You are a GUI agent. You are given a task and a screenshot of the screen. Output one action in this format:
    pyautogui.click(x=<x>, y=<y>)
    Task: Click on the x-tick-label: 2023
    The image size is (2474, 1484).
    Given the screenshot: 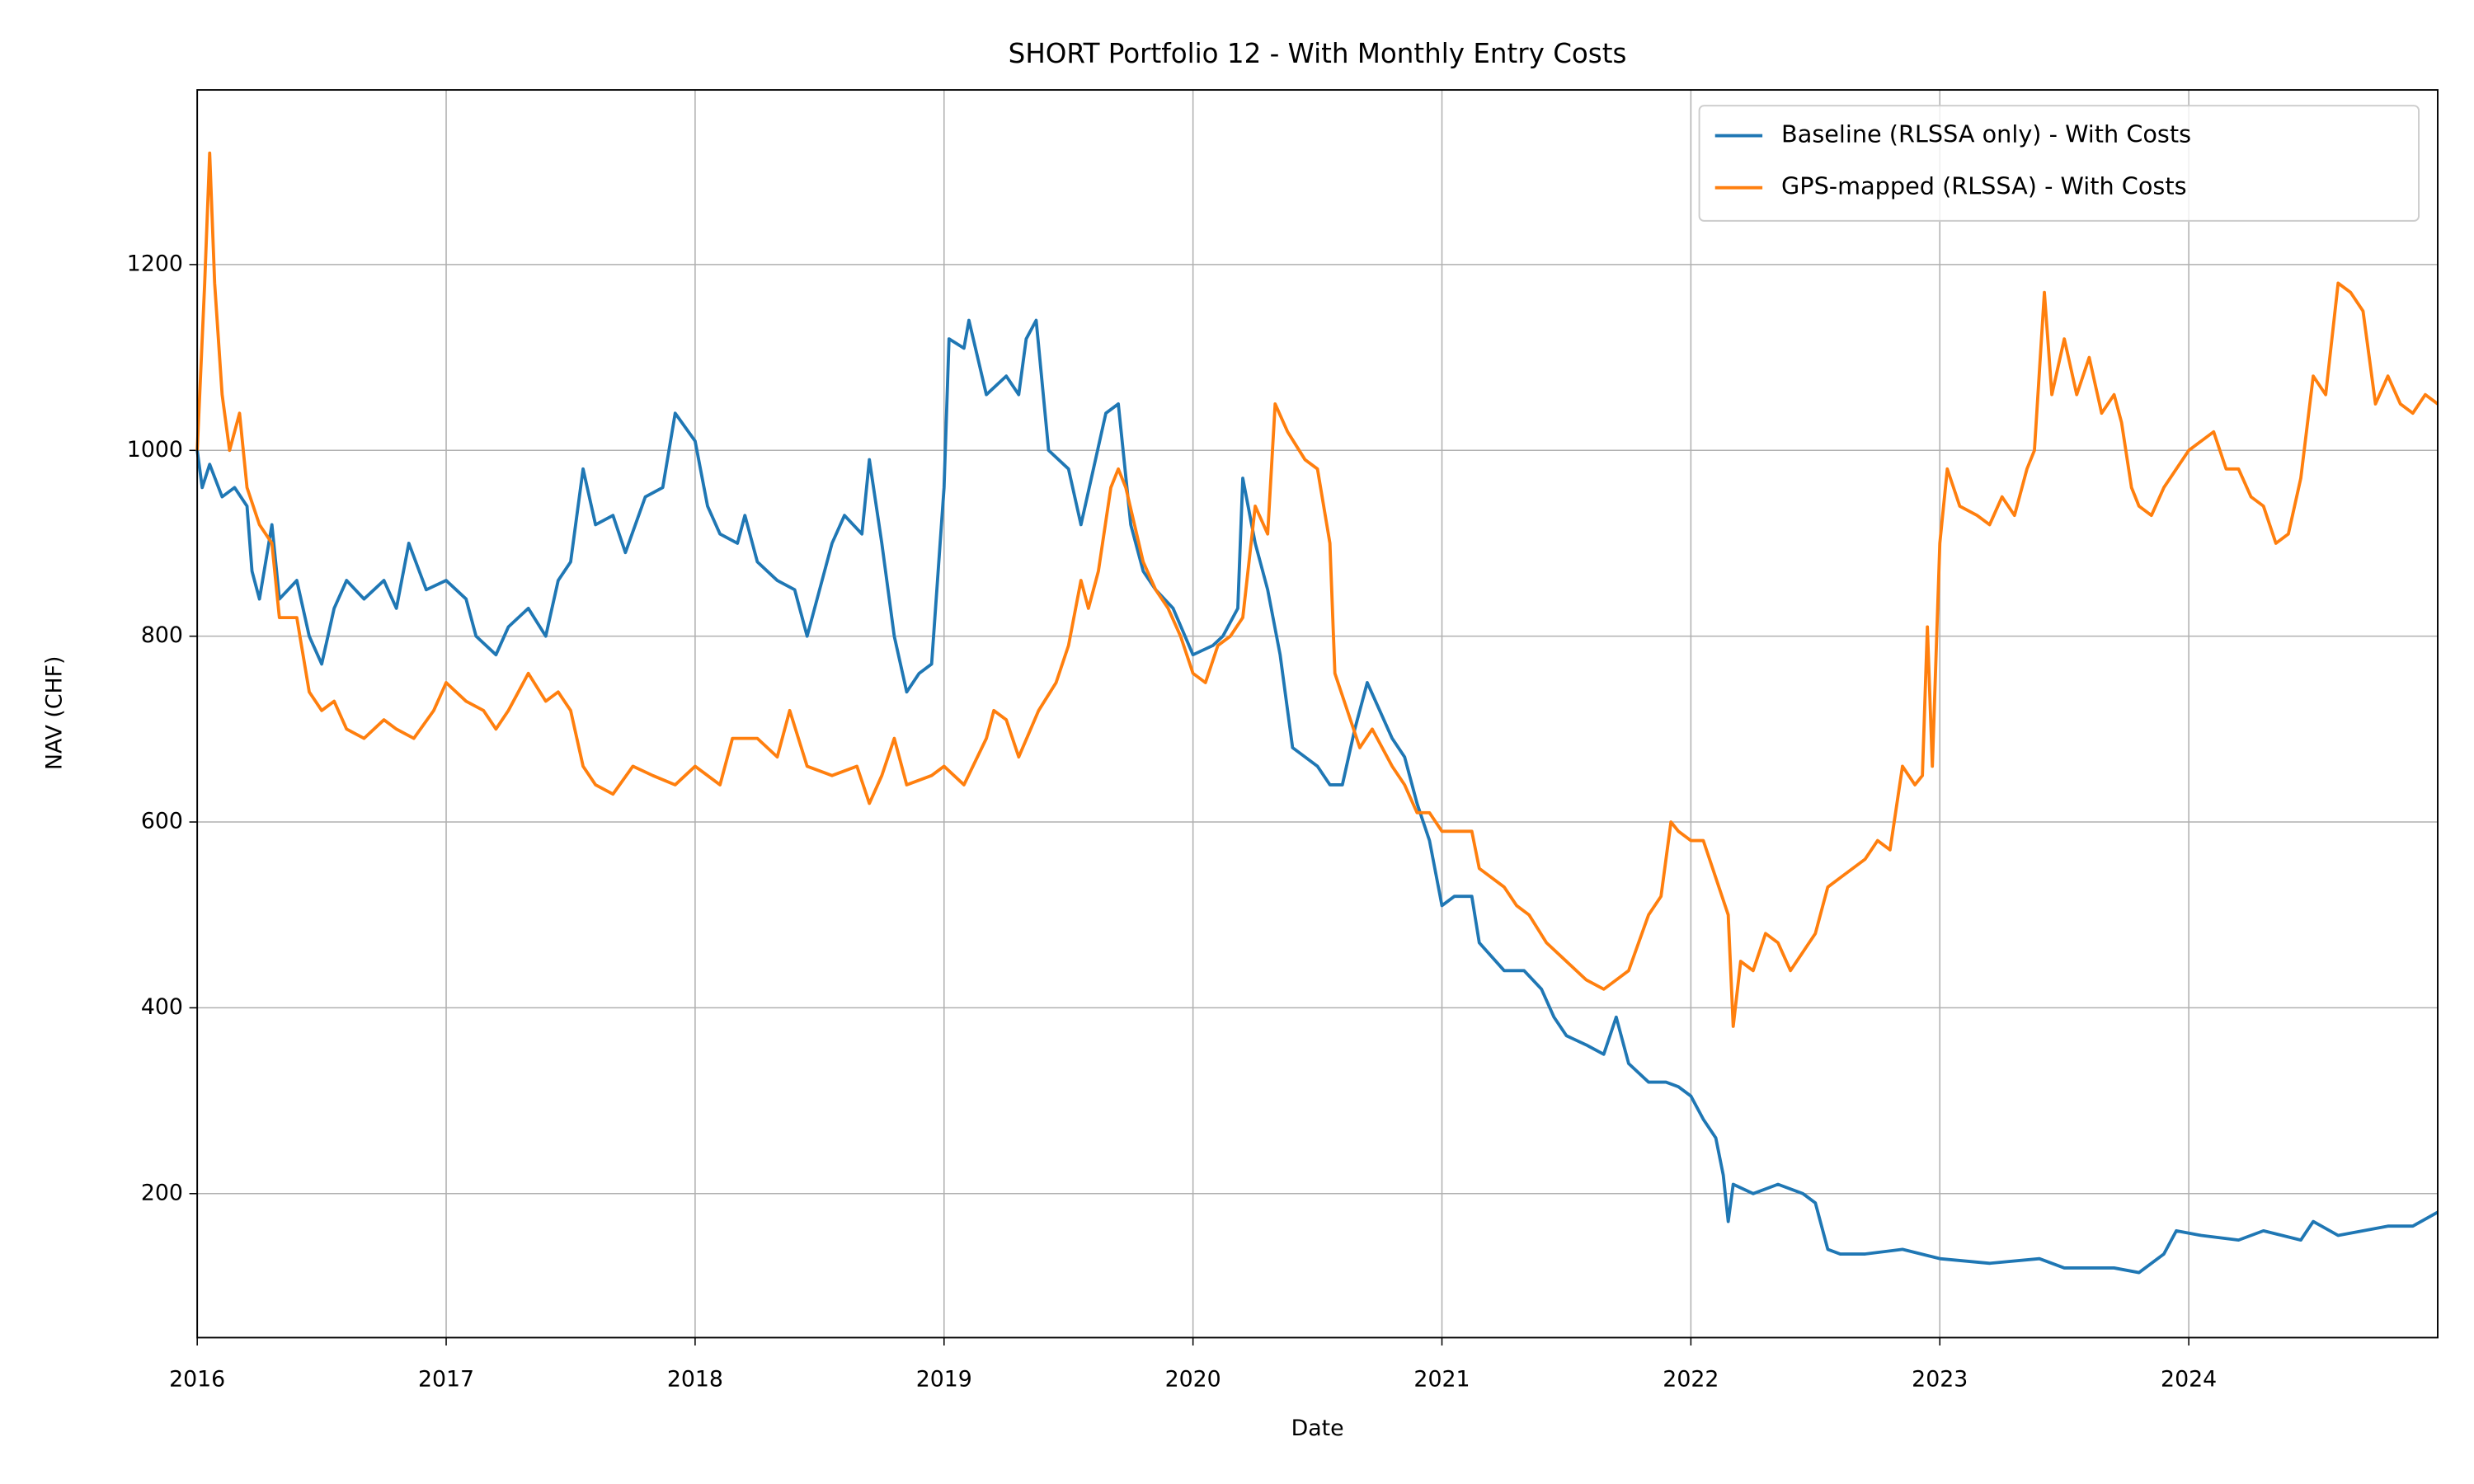 What is the action you would take?
    pyautogui.click(x=1940, y=1379)
    